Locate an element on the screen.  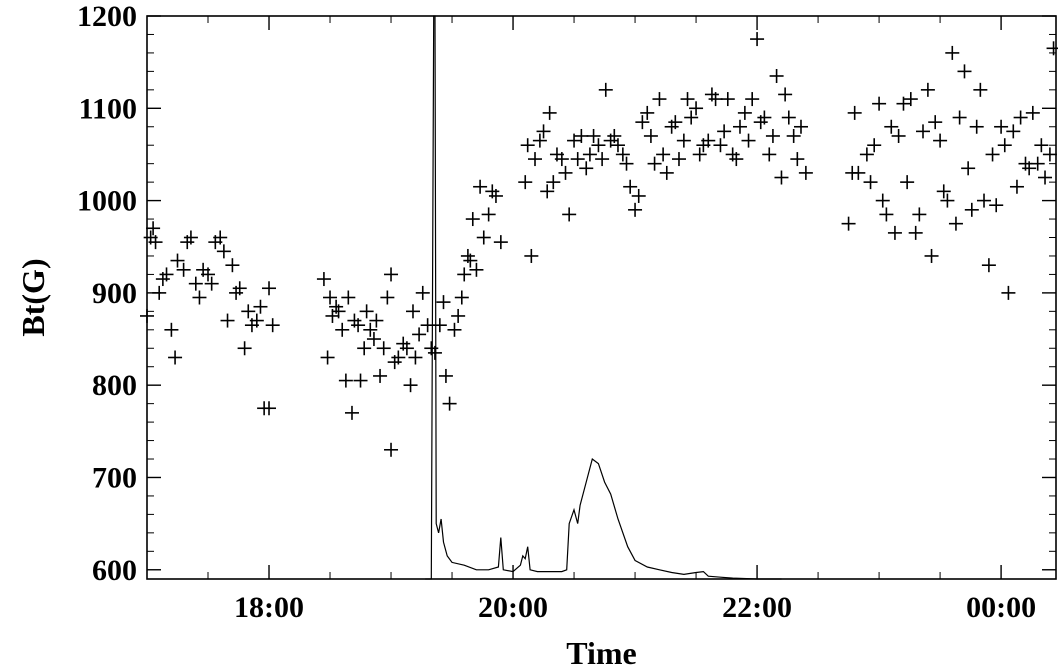
x-tick-label: 20:00 is located at coordinates (513, 607).